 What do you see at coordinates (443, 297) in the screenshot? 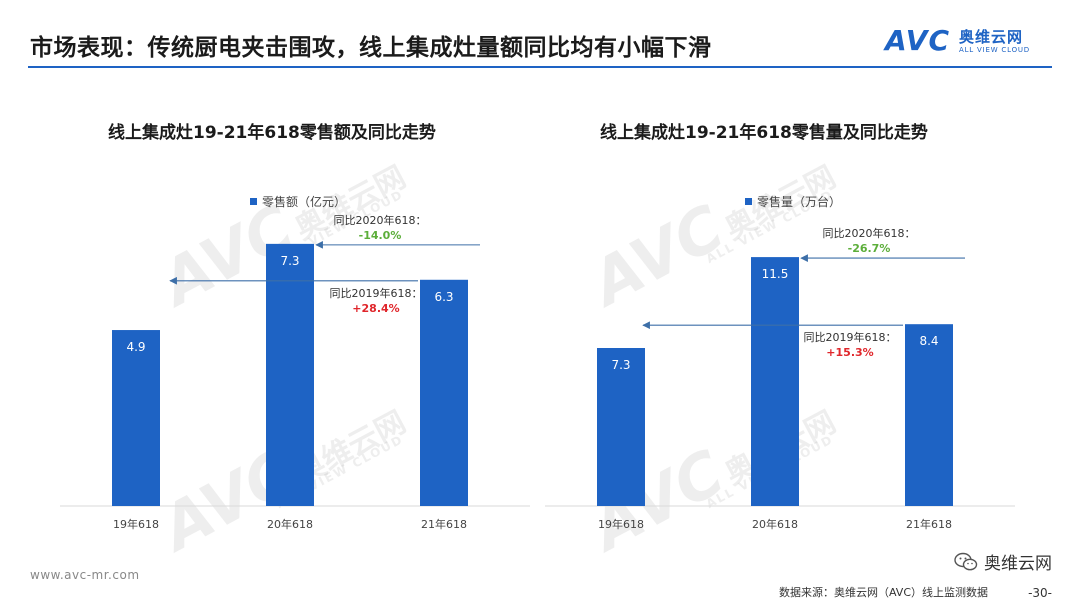
I see `data-label: 6.3` at bounding box center [443, 297].